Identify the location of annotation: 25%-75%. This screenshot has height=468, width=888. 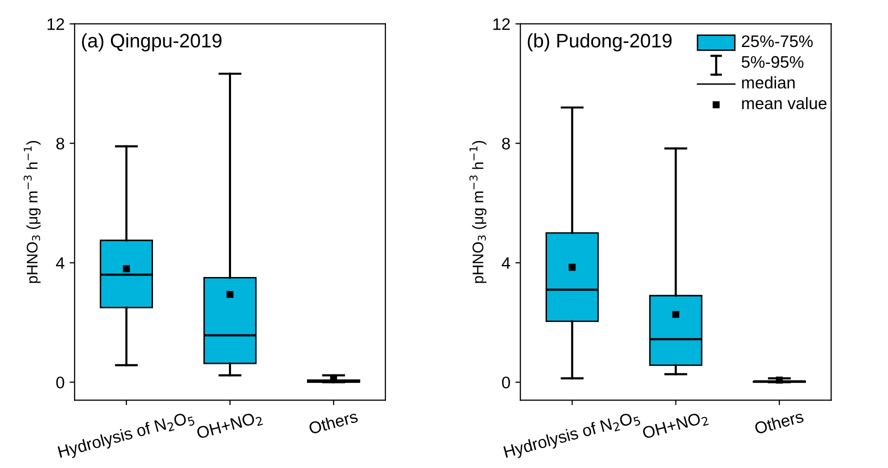
(777, 41).